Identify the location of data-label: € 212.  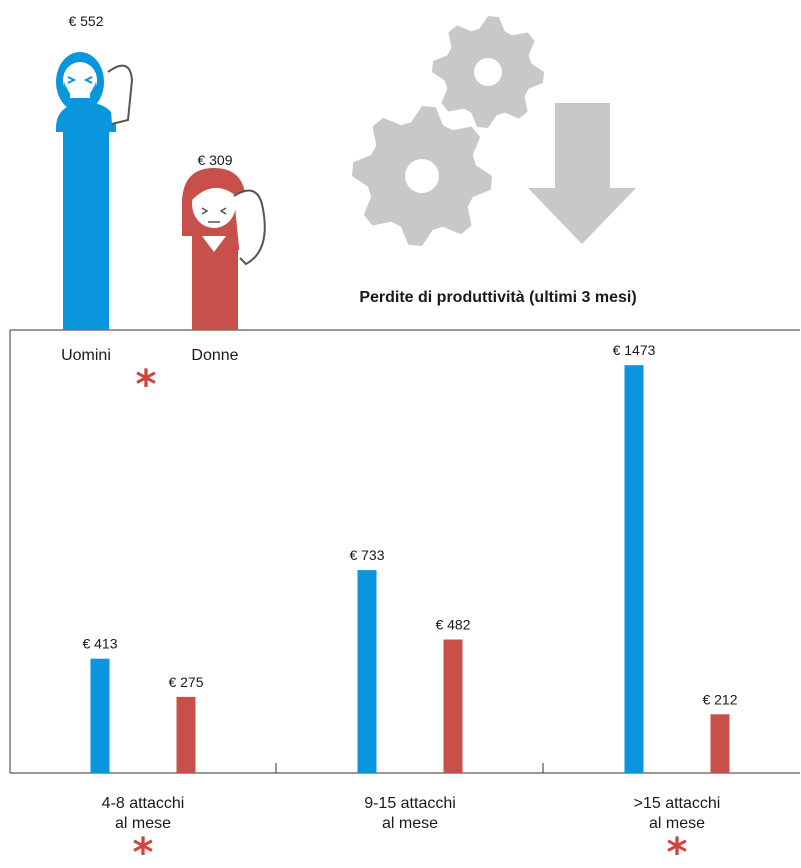
(719, 699).